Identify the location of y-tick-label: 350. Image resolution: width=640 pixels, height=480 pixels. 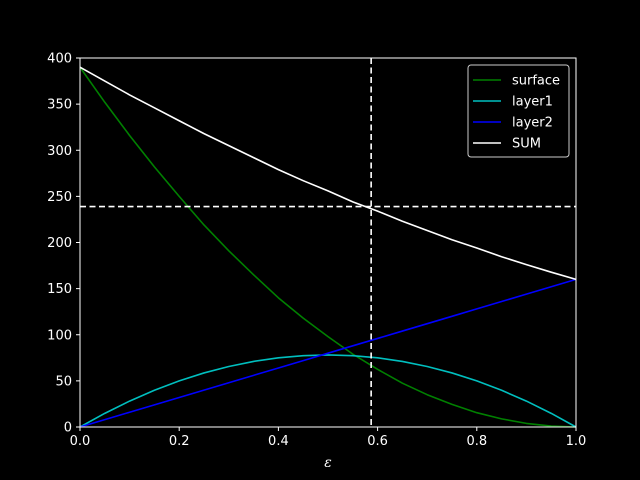
(59, 105).